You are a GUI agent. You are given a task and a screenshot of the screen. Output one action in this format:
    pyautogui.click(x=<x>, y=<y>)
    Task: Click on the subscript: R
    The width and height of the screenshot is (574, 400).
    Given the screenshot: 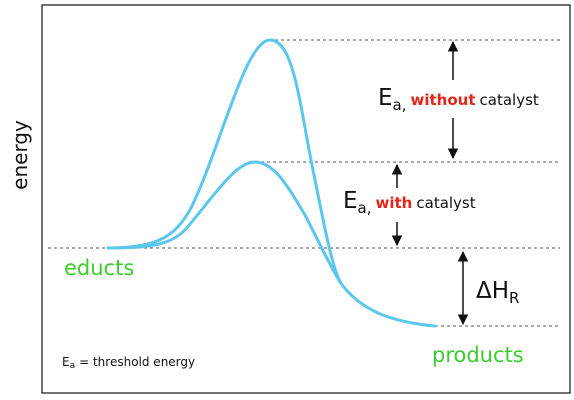 What is the action you would take?
    pyautogui.click(x=514, y=298)
    